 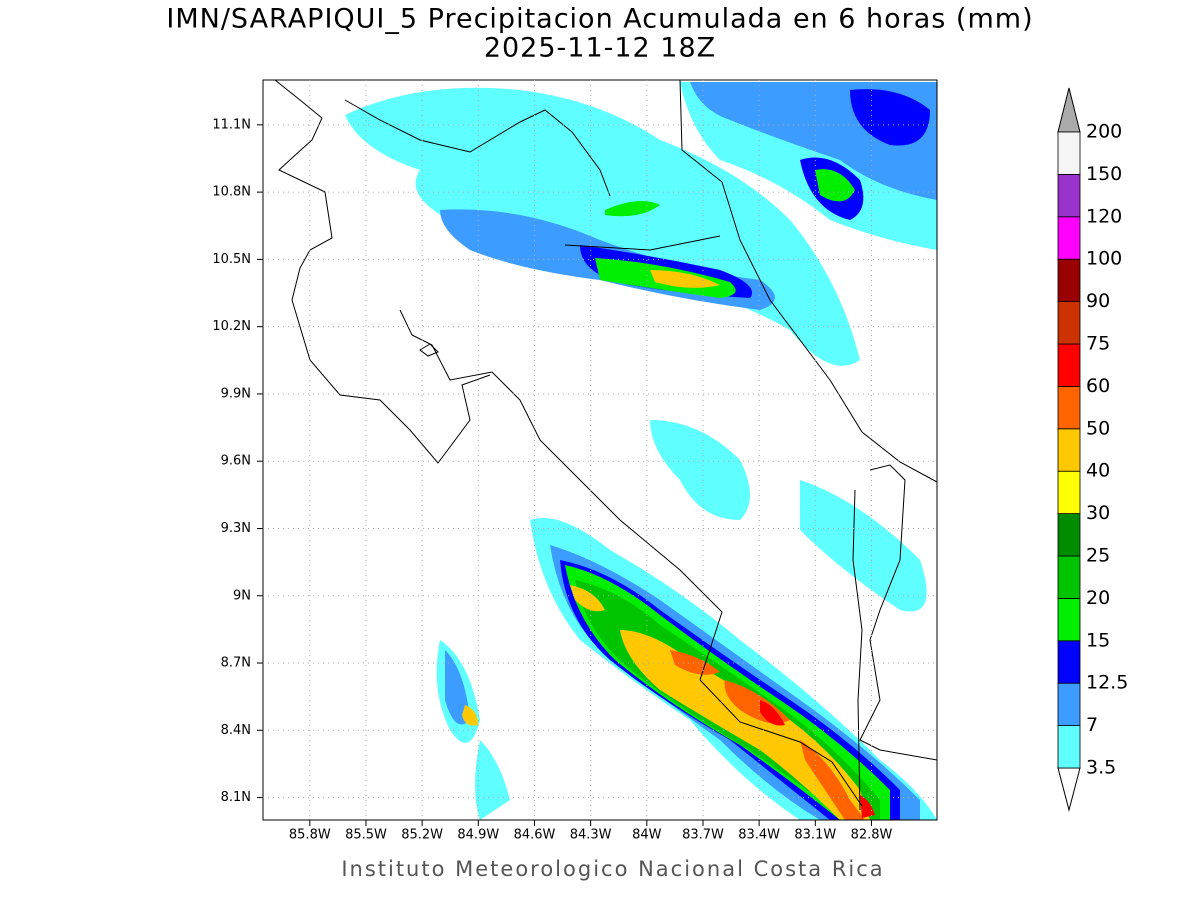 What do you see at coordinates (231, 192) in the screenshot?
I see `y-tick-label: 10.8N` at bounding box center [231, 192].